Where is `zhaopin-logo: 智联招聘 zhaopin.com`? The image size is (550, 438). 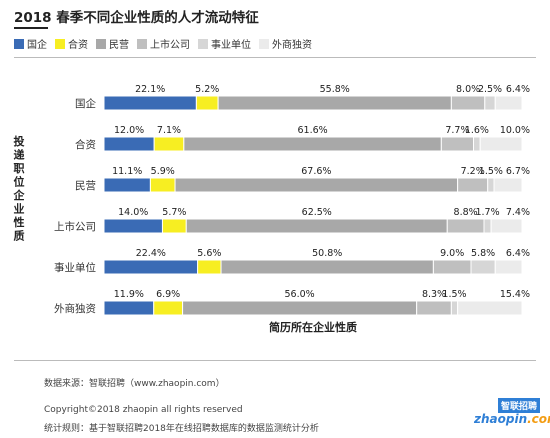
zhaopin-logo: 智联招聘 zhaopin.com is located at coordinates (512, 415).